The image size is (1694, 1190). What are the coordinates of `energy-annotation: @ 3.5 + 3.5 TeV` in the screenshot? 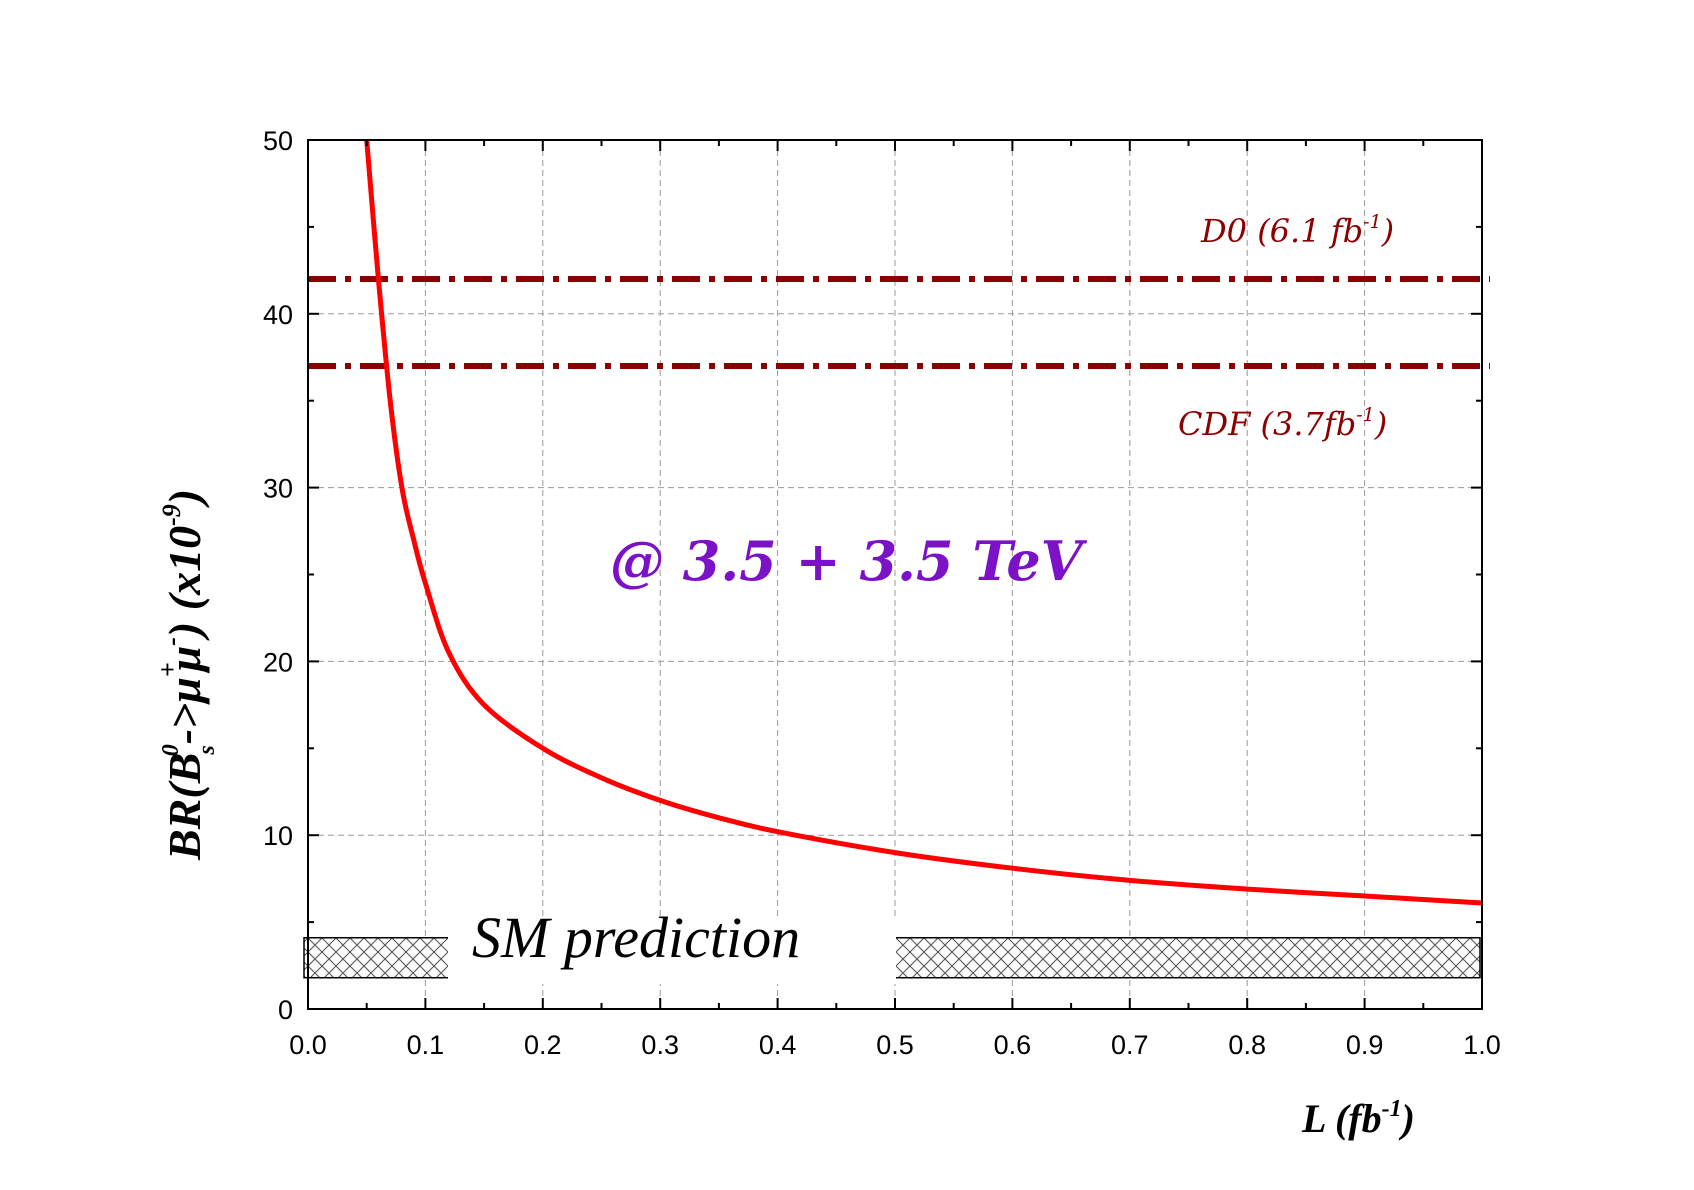 It's located at (849, 561).